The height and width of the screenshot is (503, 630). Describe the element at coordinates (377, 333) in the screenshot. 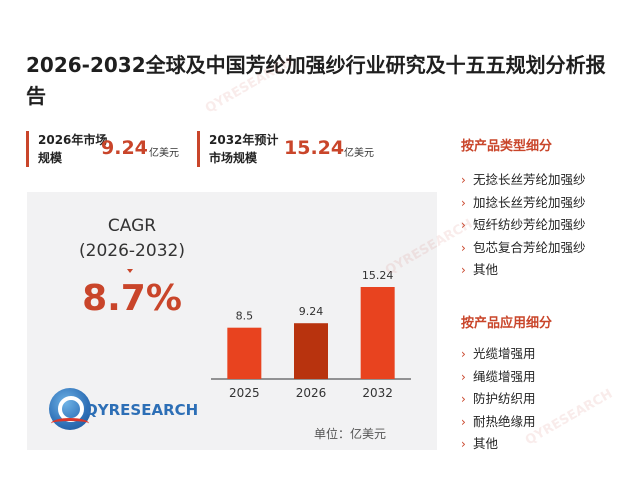

I see `bar-2032` at that location.